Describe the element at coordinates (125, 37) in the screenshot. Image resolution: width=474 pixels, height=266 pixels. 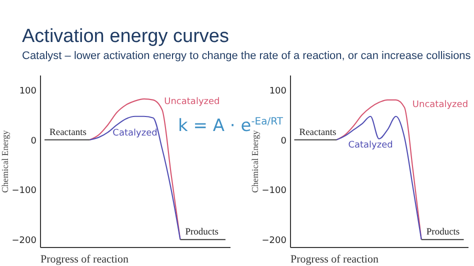
I see `chart-title: Activation energy curves` at that location.